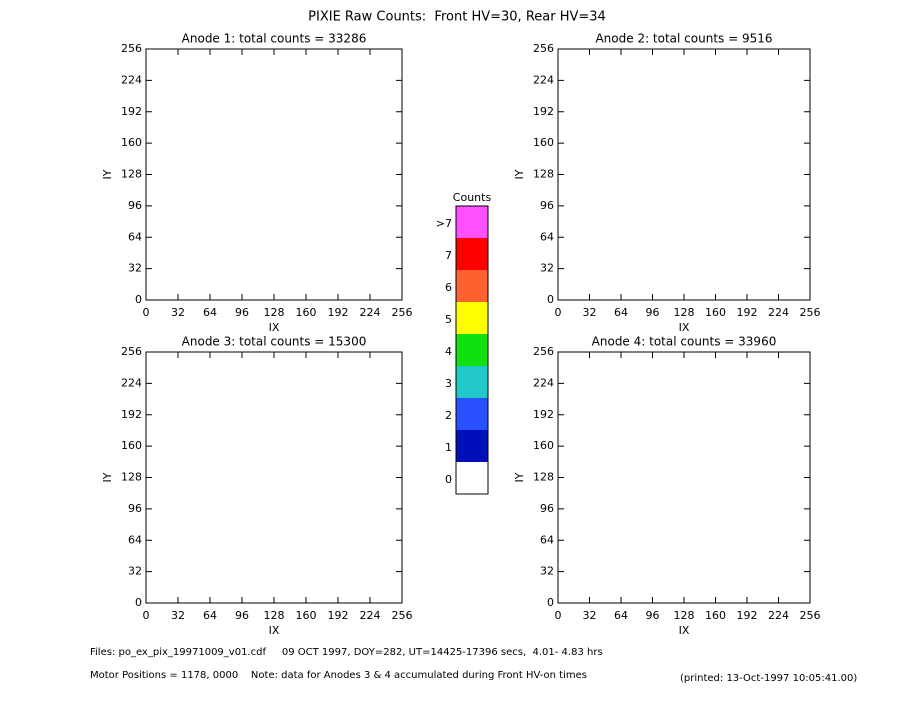  I want to click on colorbar-label: 6, so click(448, 287).